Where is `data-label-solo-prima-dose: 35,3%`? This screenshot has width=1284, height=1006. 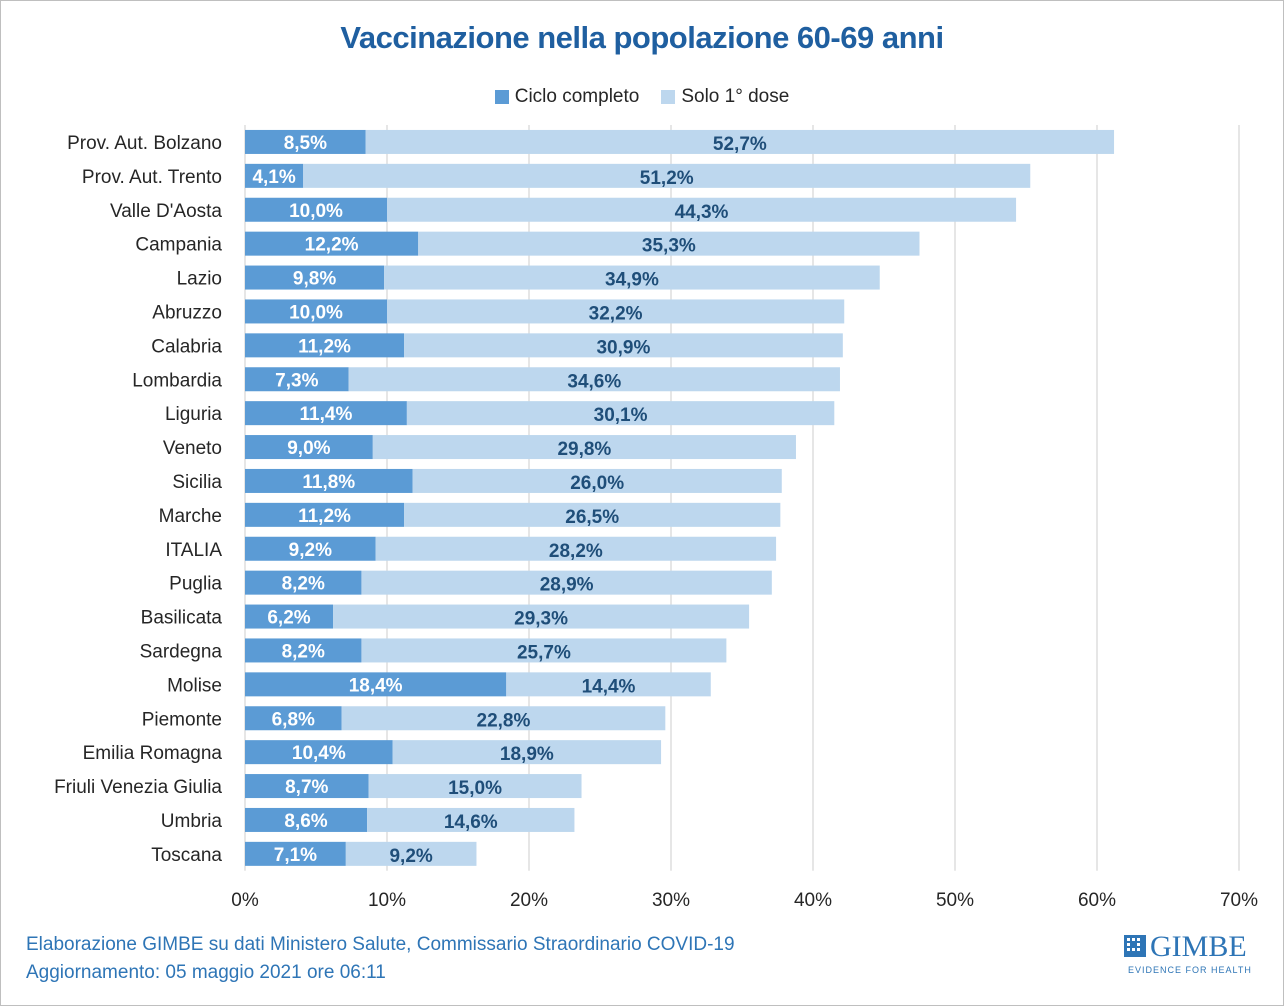
data-label-solo-prima-dose: 35,3% is located at coordinates (669, 246).